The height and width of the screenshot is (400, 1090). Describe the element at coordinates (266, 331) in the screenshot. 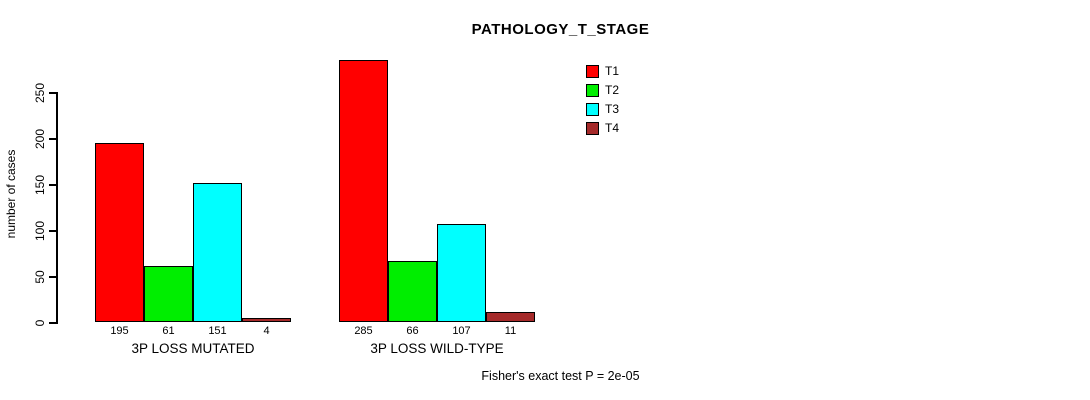

I see `bar-value-label: 4` at that location.